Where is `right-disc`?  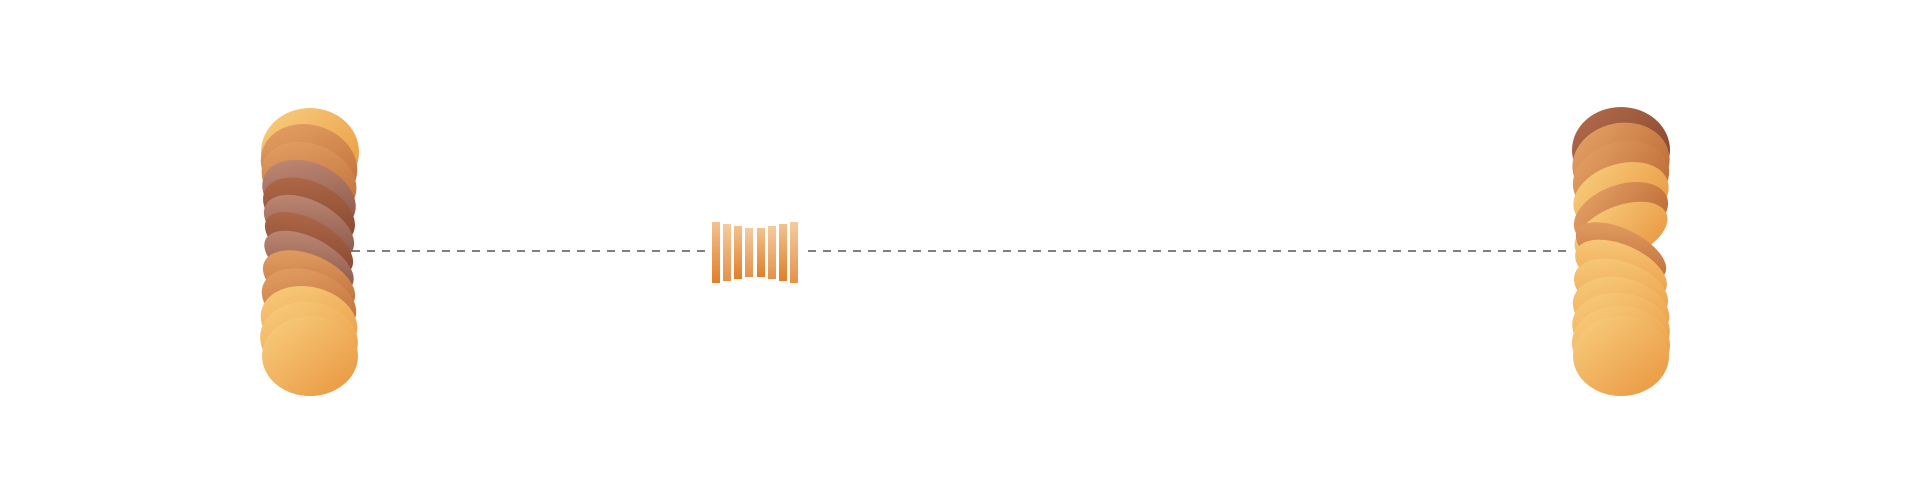 right-disc is located at coordinates (1621, 356).